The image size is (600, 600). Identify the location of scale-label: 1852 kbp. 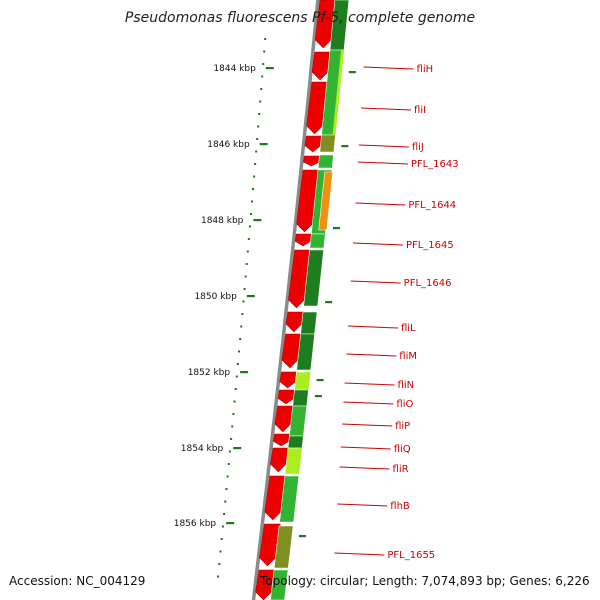
(209, 373).